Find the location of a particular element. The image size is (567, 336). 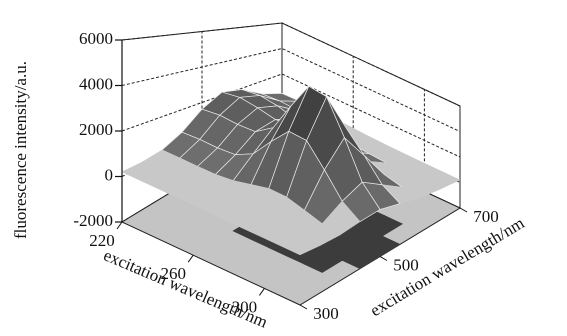

y-tick-label: 700 is located at coordinates (486, 216).